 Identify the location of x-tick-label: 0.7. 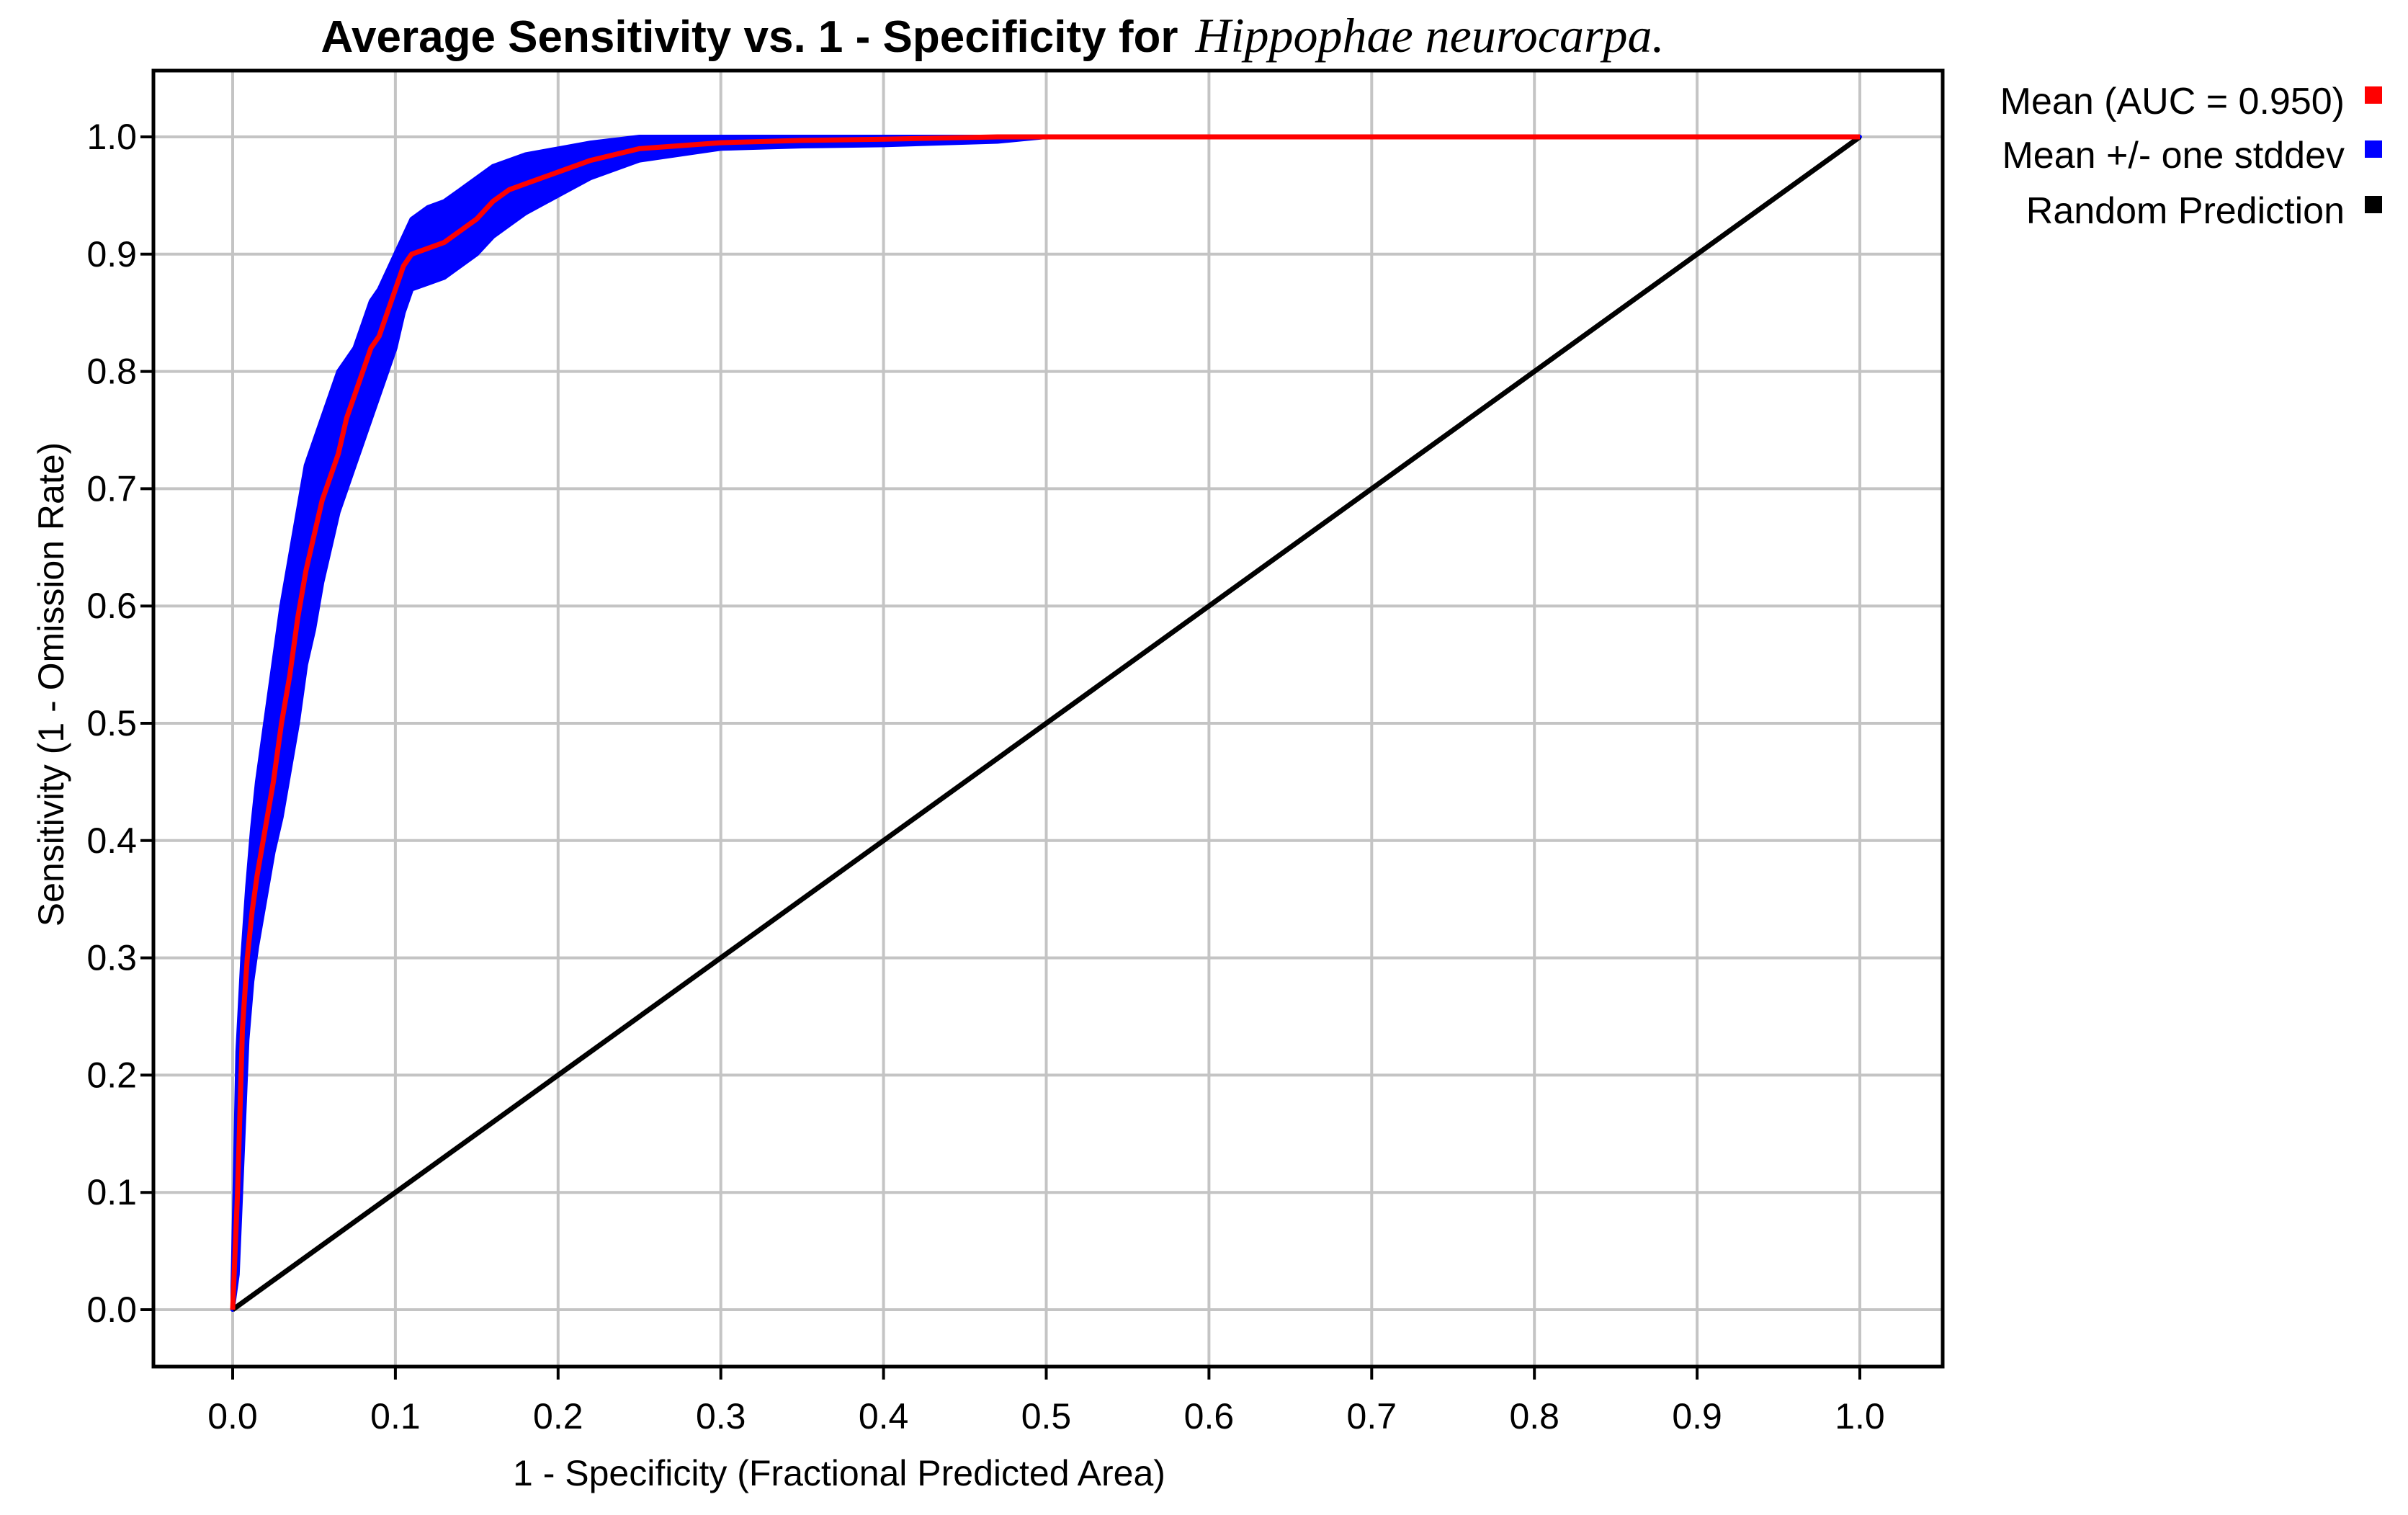
(1372, 1416).